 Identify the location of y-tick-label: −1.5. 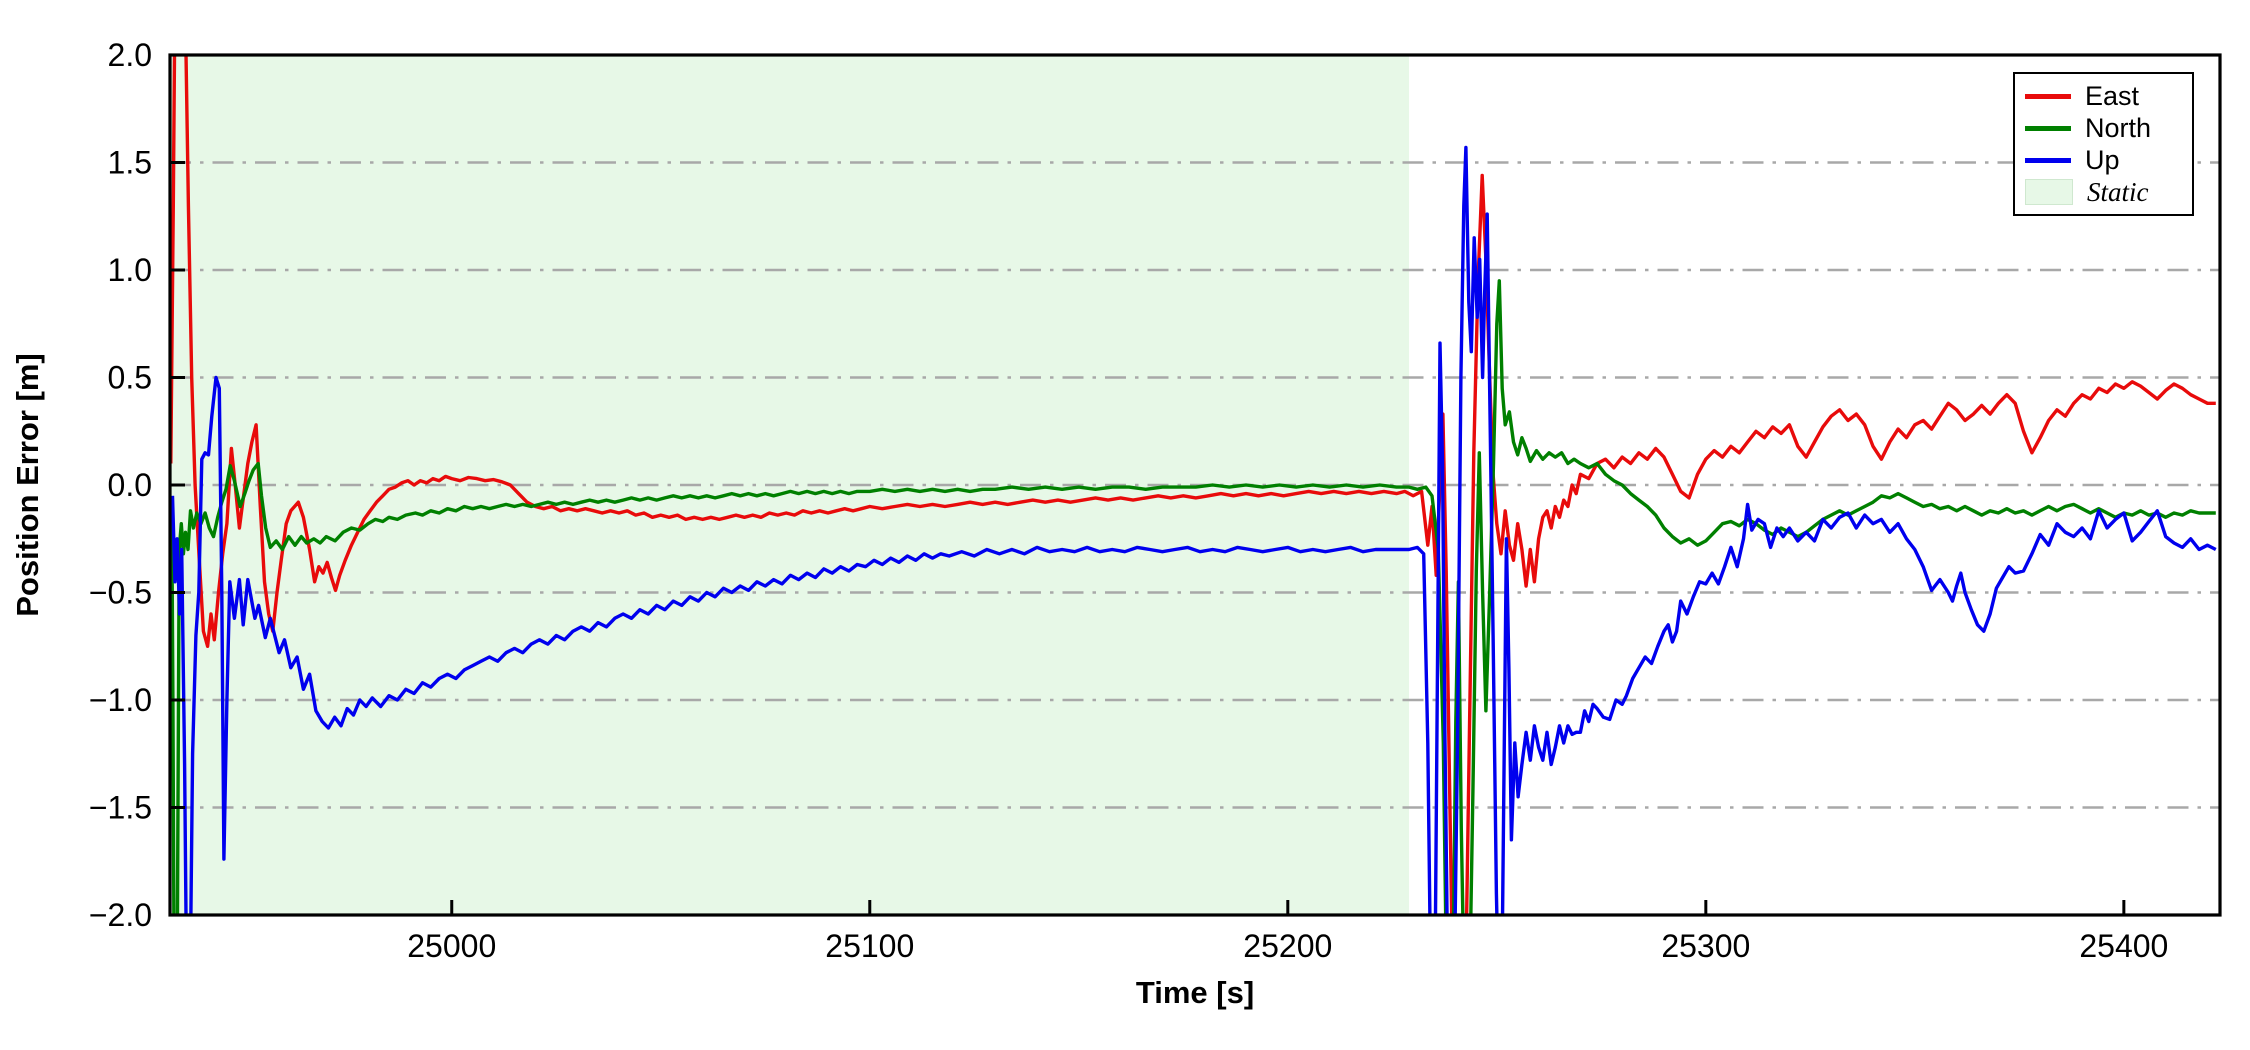
(120, 808).